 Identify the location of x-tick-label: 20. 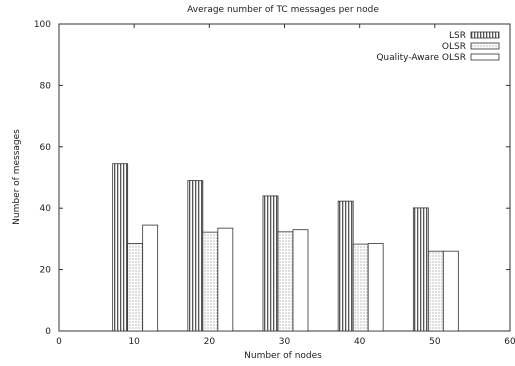
(210, 342).